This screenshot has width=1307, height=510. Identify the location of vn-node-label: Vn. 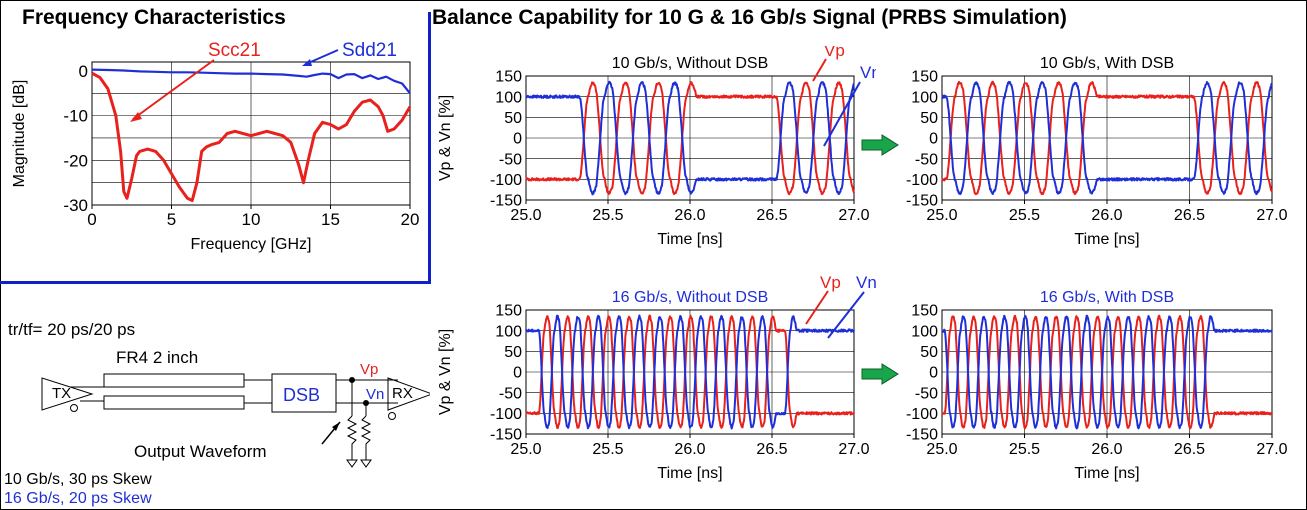
(375, 394).